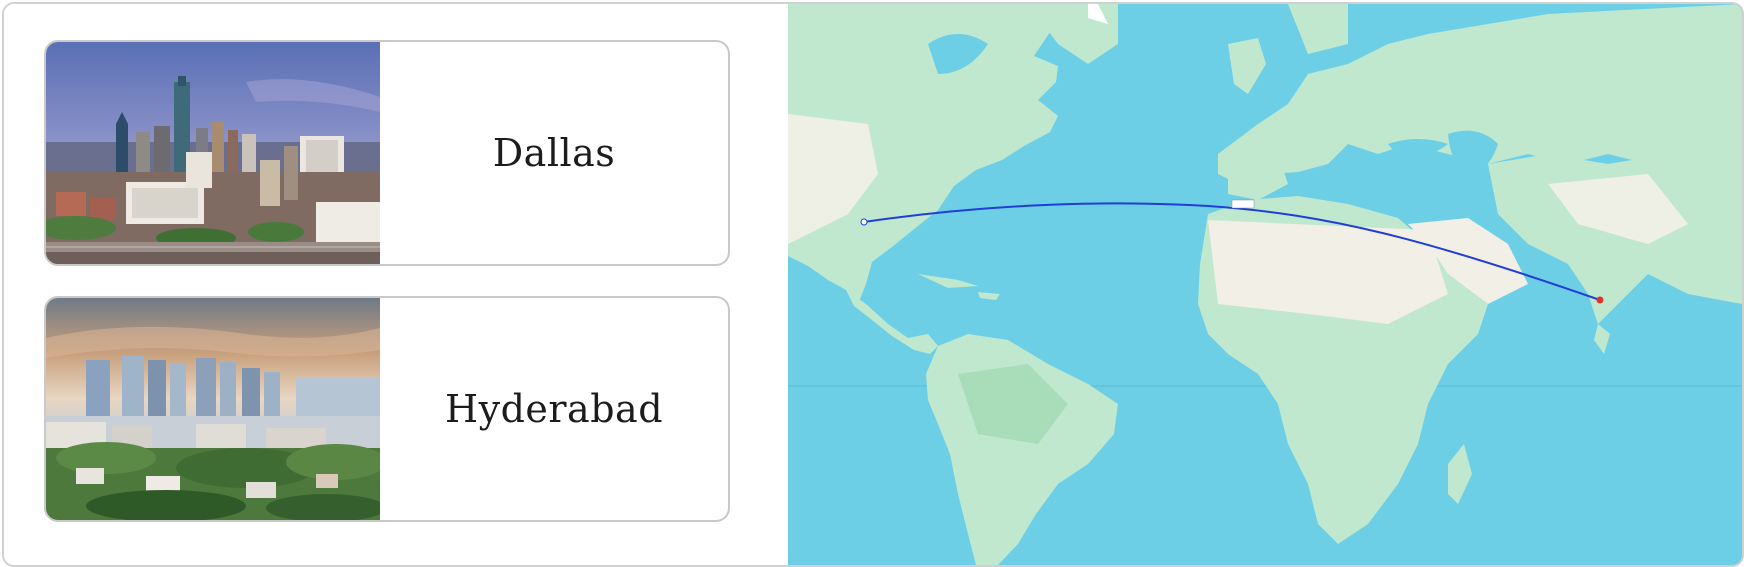 The image size is (1744, 567). I want to click on central-asia-highlands, so click(1618, 209).